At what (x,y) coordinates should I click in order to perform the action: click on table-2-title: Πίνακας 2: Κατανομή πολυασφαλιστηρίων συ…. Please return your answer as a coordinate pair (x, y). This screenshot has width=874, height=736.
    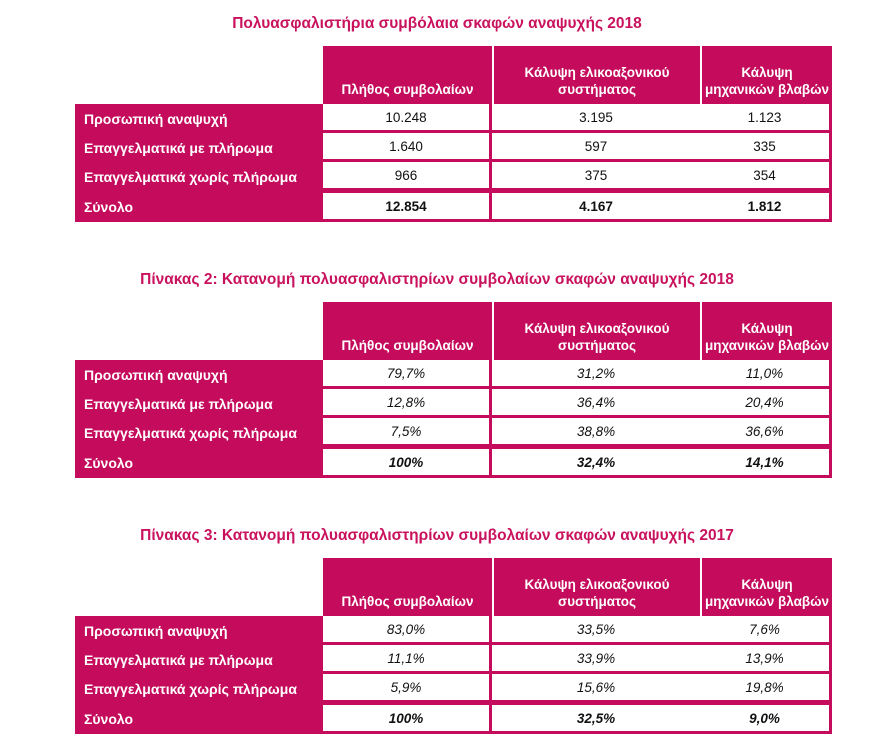
    Looking at the image, I should click on (437, 279).